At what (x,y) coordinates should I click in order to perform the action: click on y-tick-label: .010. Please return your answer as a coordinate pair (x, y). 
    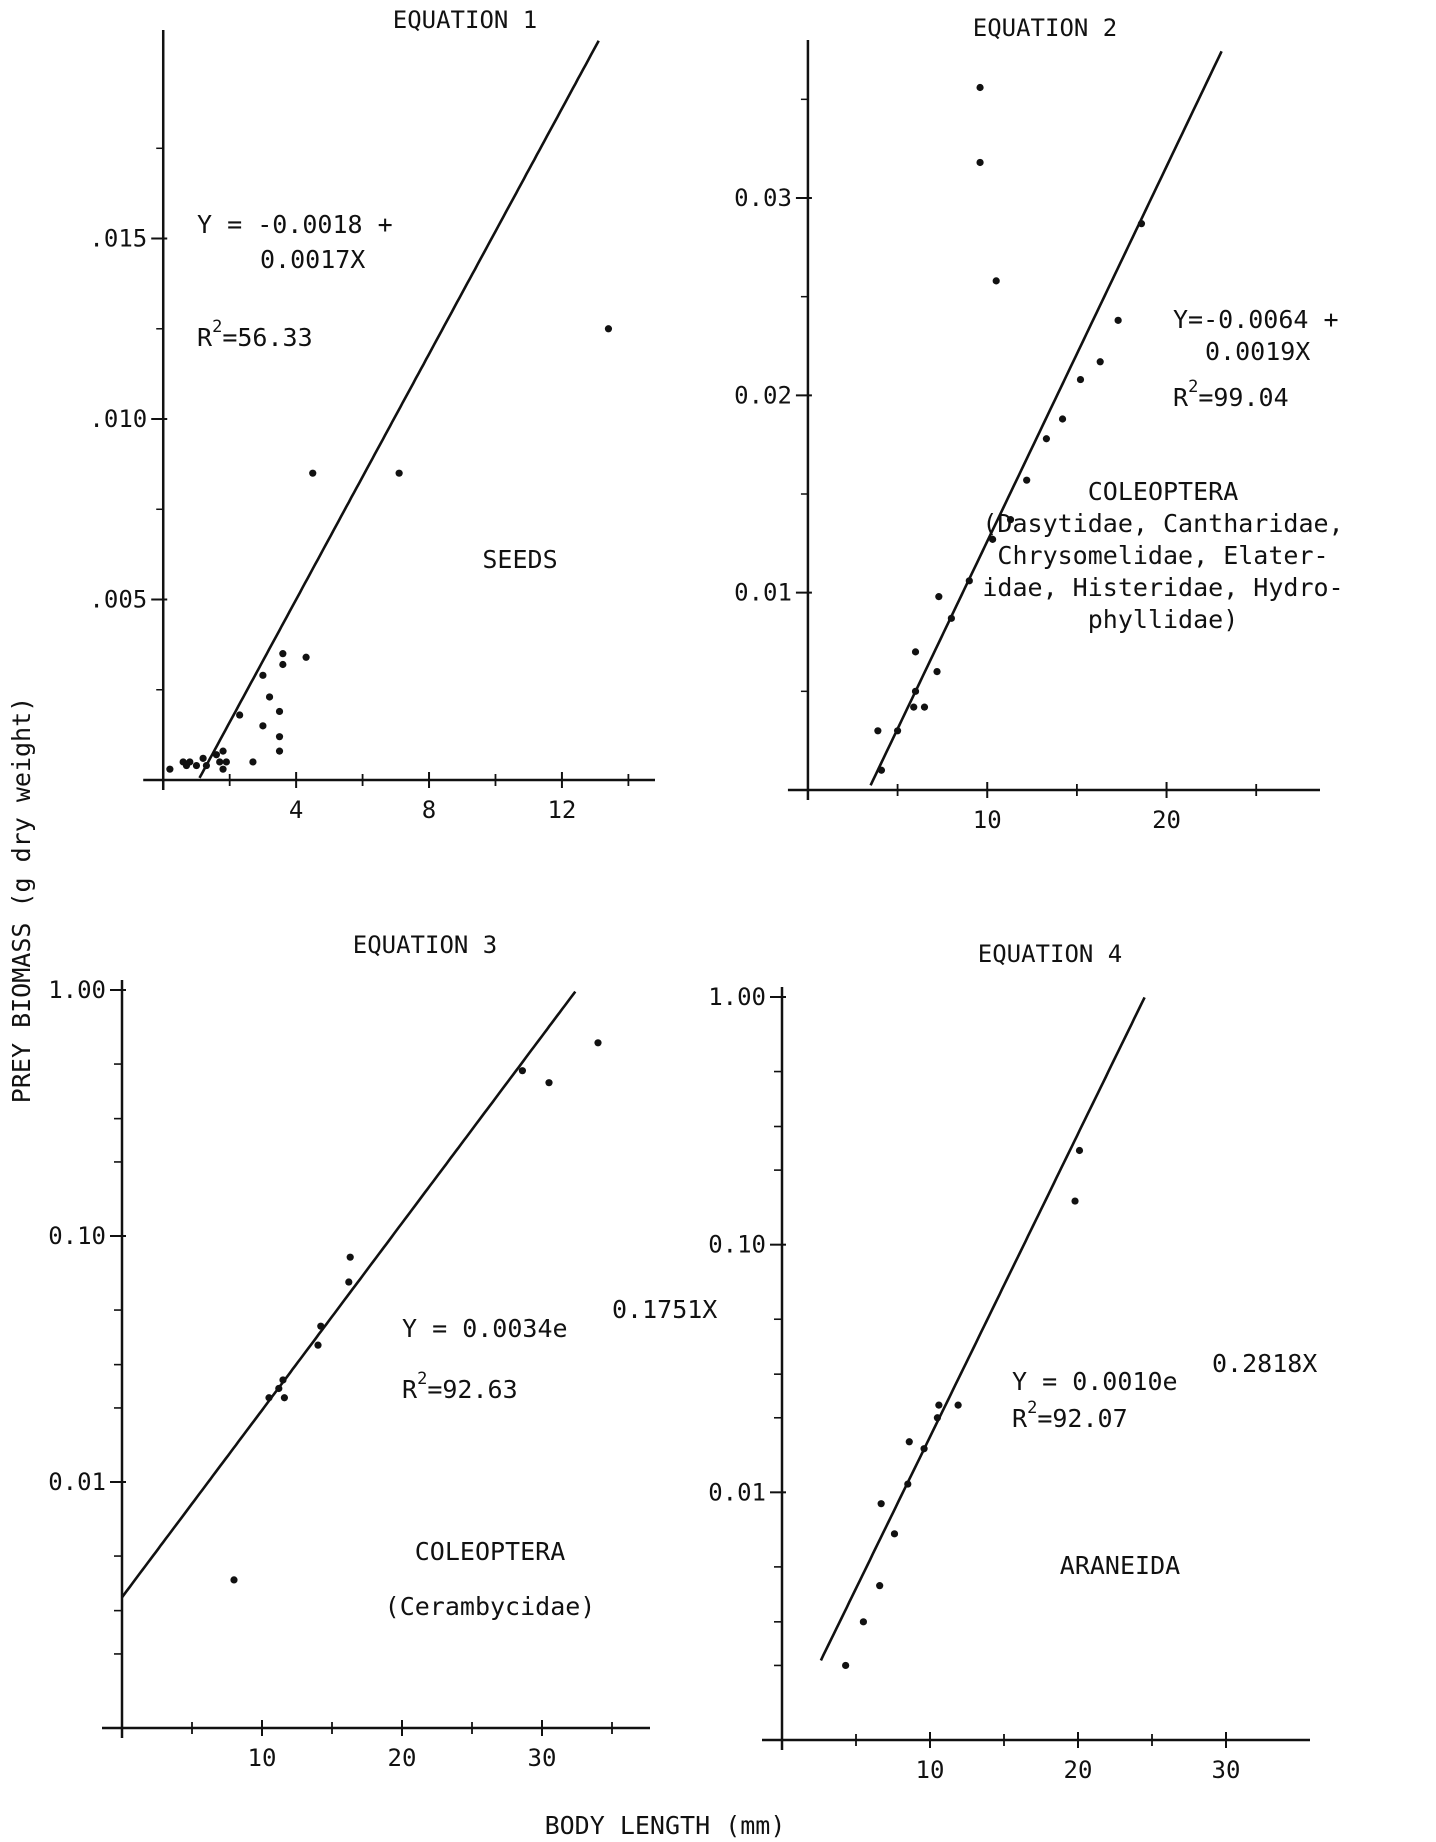
    Looking at the image, I should click on (118, 419).